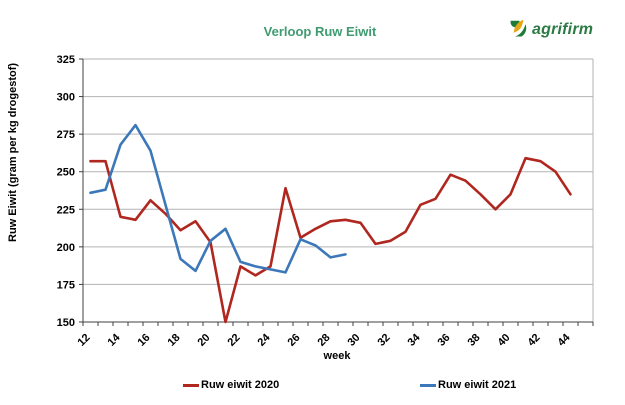  What do you see at coordinates (66, 210) in the screenshot?
I see `svg-text: 225` at bounding box center [66, 210].